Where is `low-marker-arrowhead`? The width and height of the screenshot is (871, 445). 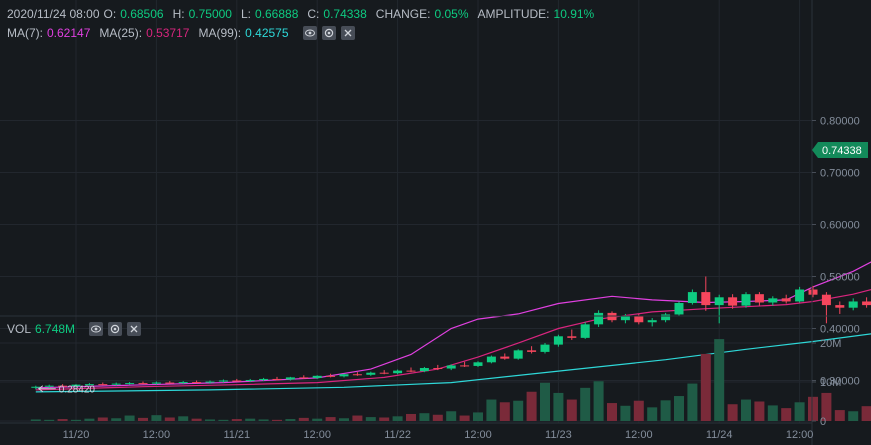 low-marker-arrowhead is located at coordinates (40, 389).